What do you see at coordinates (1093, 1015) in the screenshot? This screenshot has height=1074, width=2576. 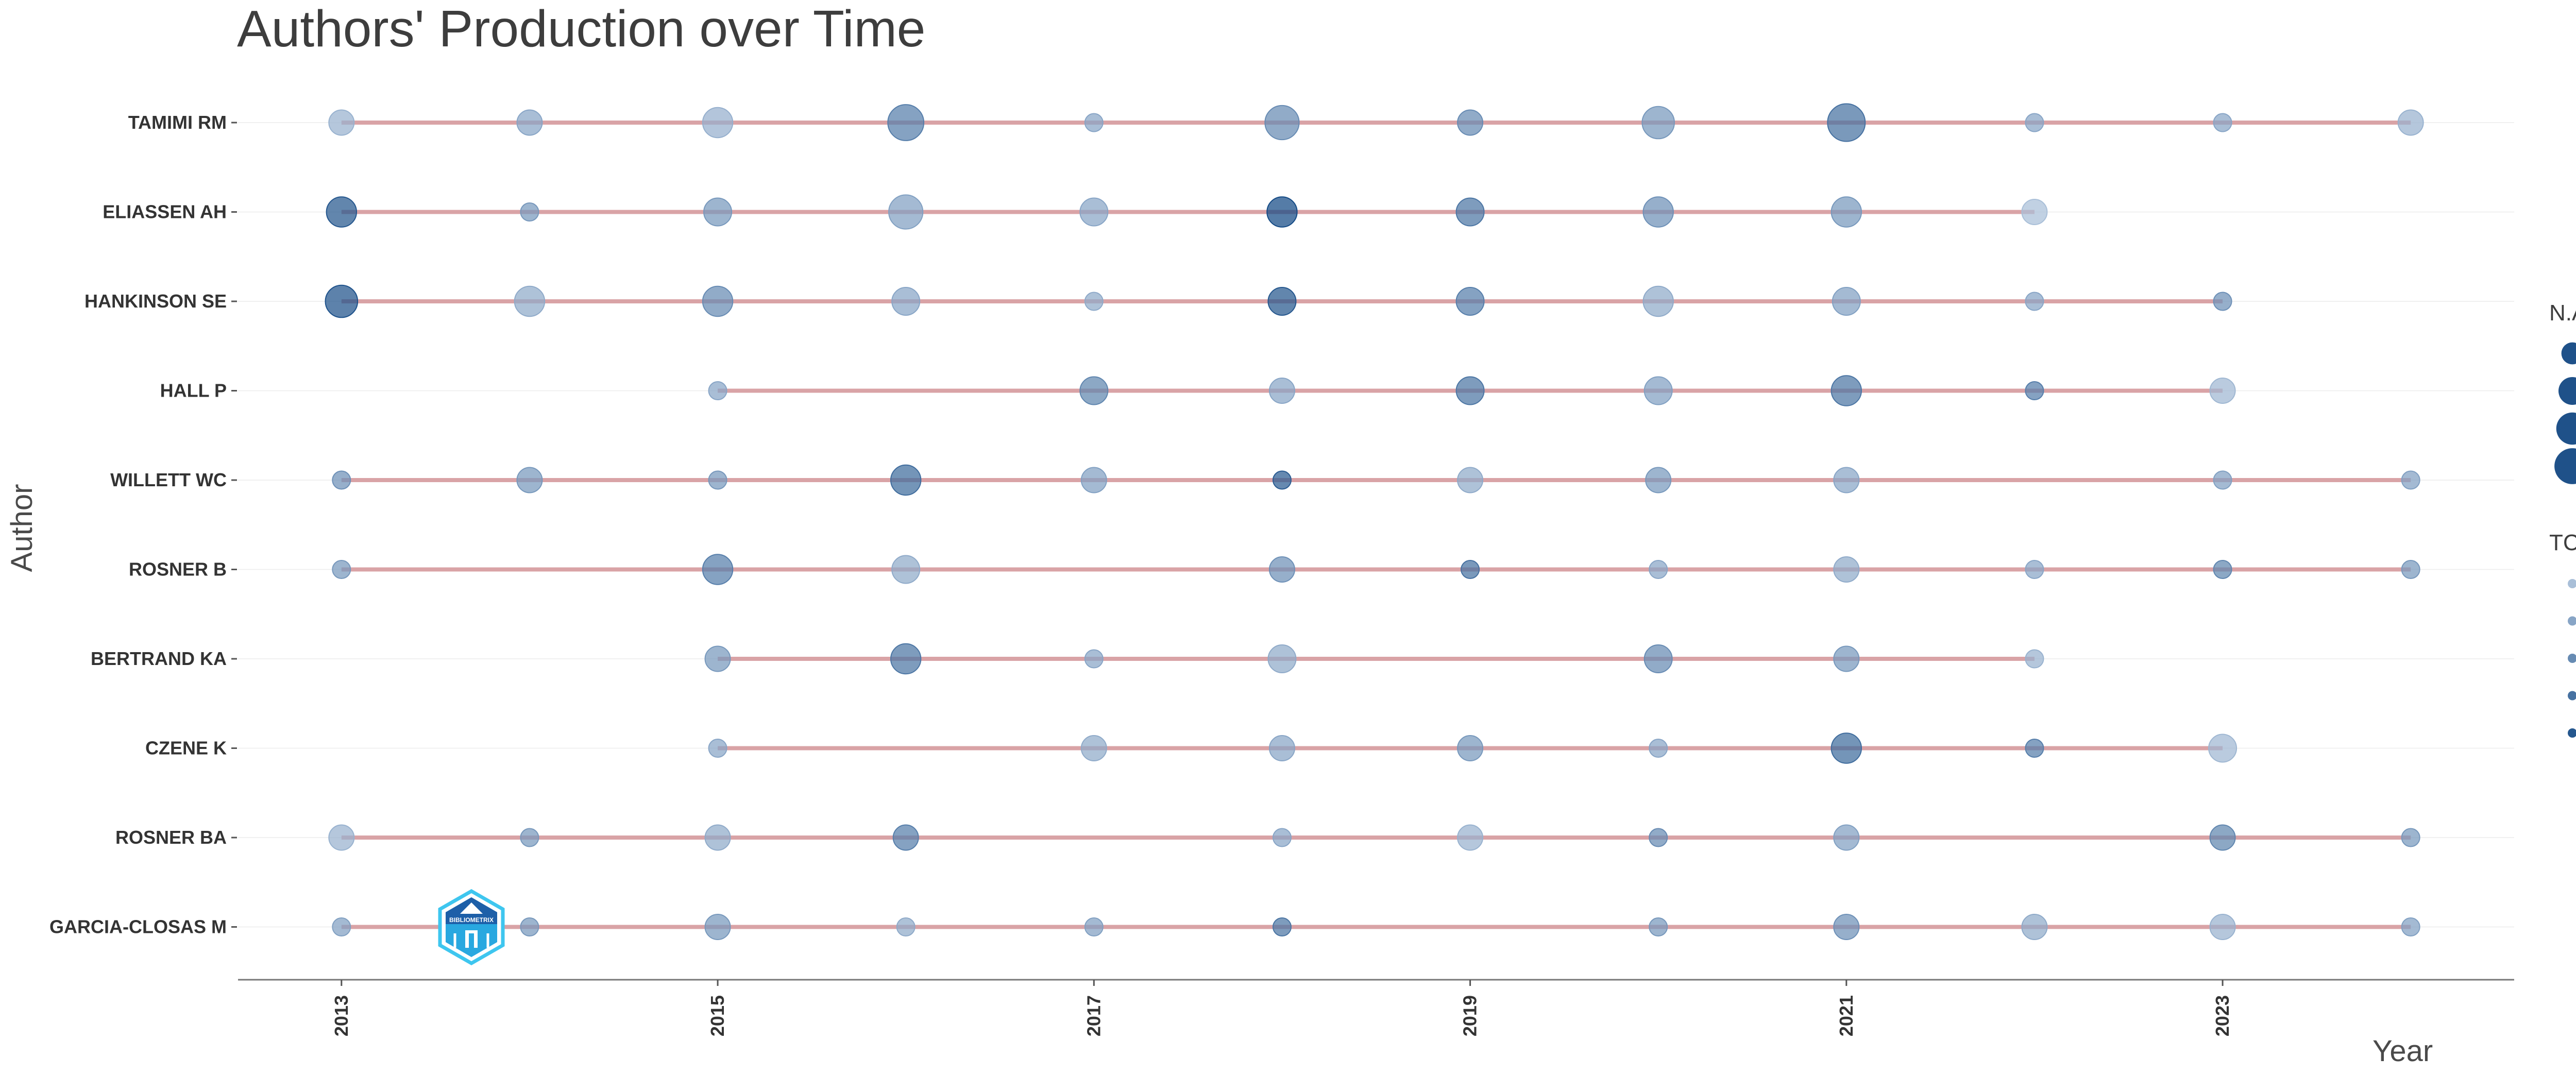 I see `x-tick-label: 2017` at bounding box center [1093, 1015].